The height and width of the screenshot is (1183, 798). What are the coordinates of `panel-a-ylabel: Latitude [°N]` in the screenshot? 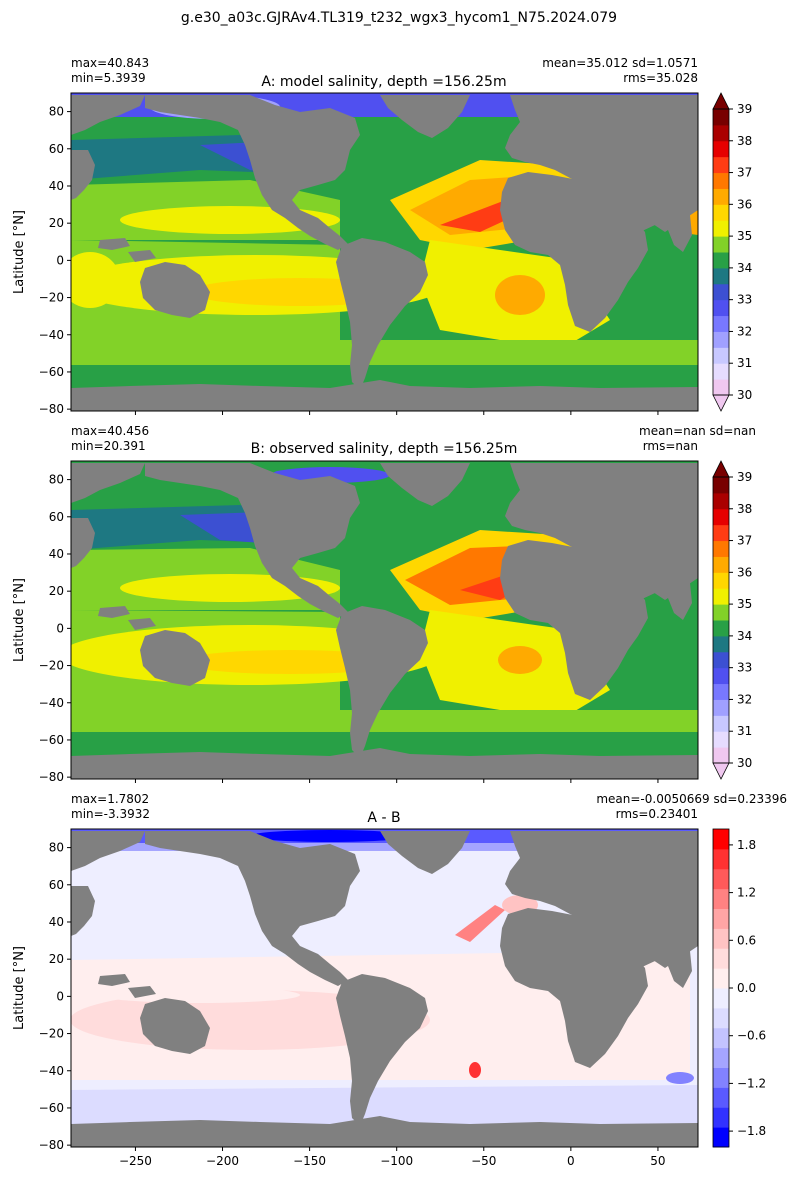 It's located at (19, 252).